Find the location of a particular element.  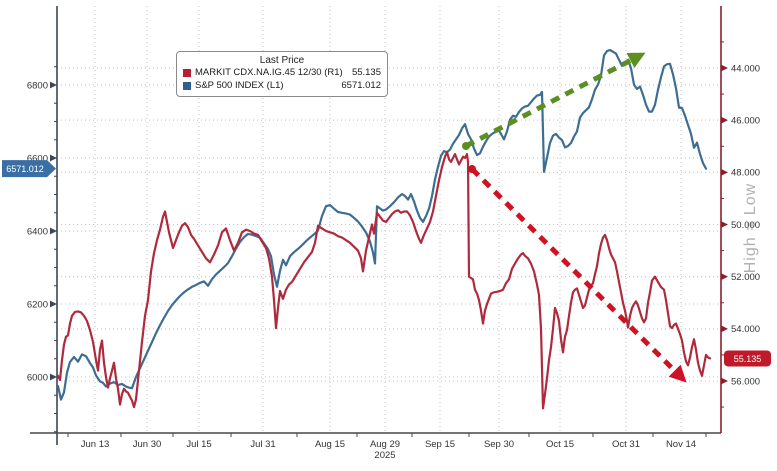

x-axis-tick-label: Jul 31 is located at coordinates (262, 444).